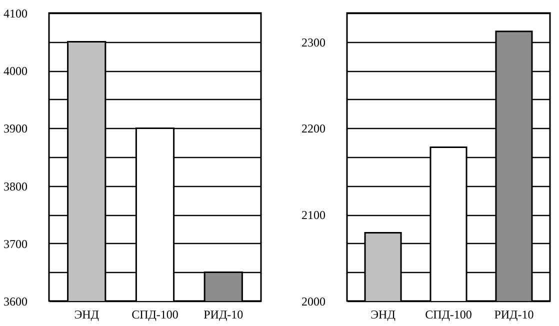 This screenshot has height=326, width=559. Describe the element at coordinates (16, 243) in the screenshot. I see `y-tick-label: 3700` at that location.